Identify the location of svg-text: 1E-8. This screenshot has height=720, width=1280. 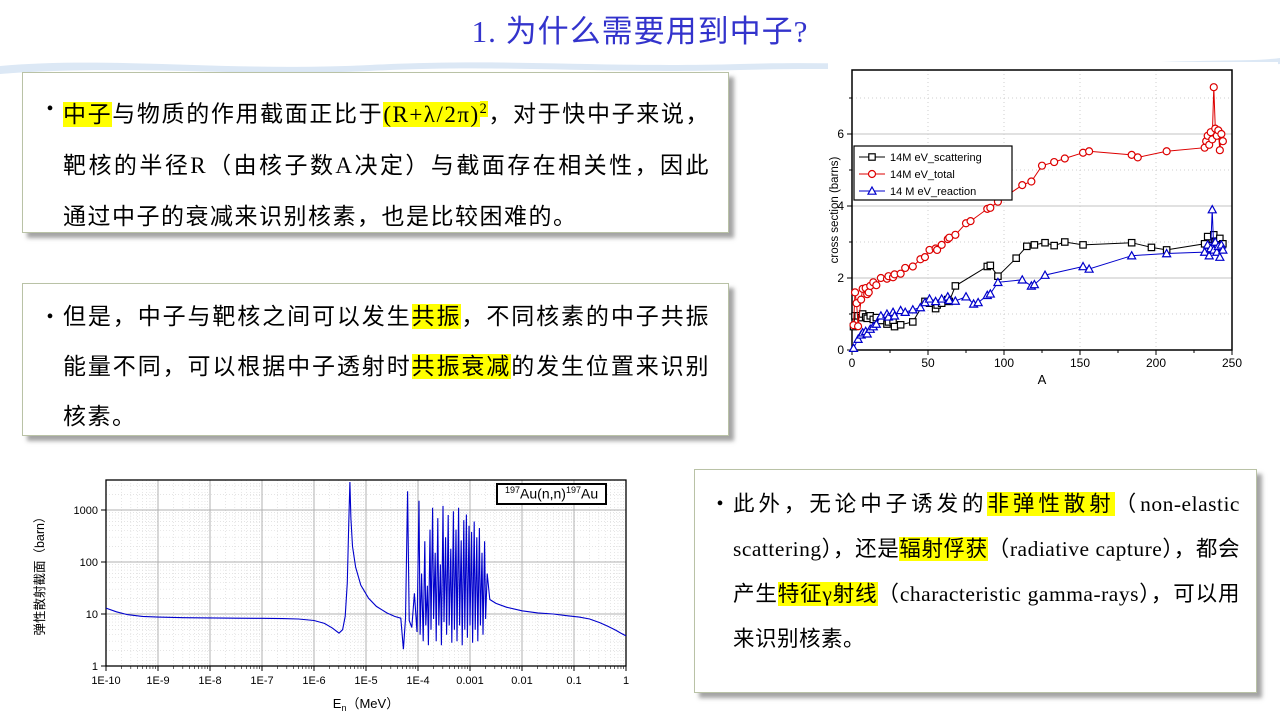
(209, 681).